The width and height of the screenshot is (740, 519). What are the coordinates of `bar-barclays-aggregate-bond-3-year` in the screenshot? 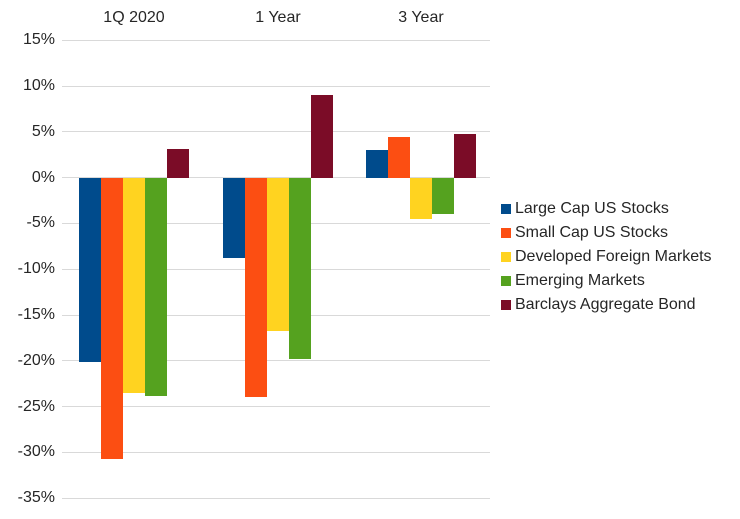 It's located at (465, 155).